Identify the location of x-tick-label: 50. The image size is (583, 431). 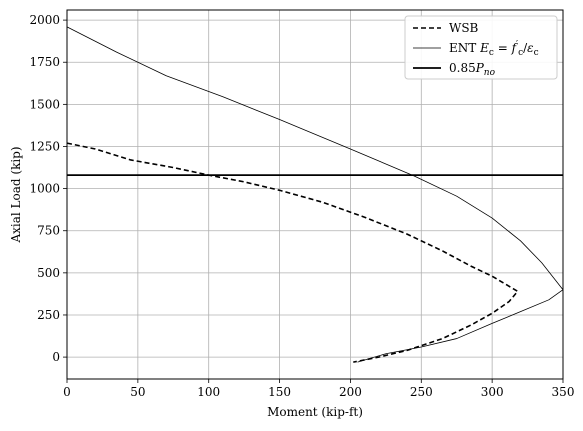
(137, 392).